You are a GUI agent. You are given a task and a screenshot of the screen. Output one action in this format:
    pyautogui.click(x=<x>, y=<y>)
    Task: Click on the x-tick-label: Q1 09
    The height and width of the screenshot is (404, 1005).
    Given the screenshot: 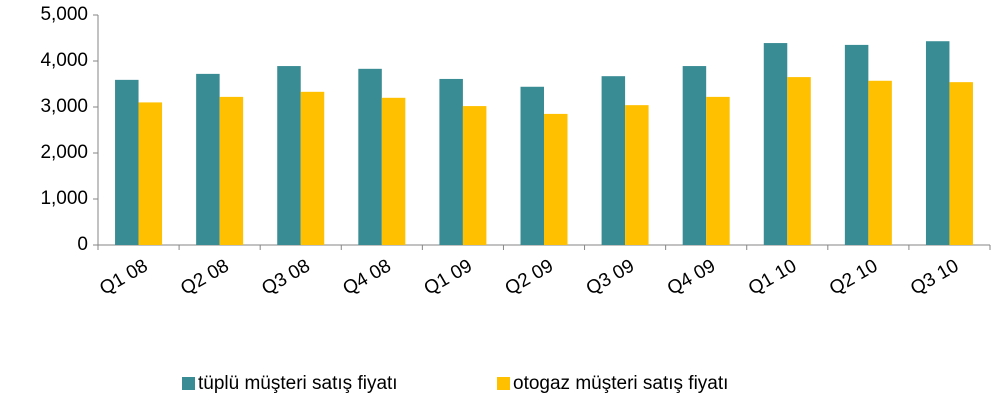 What is the action you would take?
    pyautogui.click(x=448, y=277)
    